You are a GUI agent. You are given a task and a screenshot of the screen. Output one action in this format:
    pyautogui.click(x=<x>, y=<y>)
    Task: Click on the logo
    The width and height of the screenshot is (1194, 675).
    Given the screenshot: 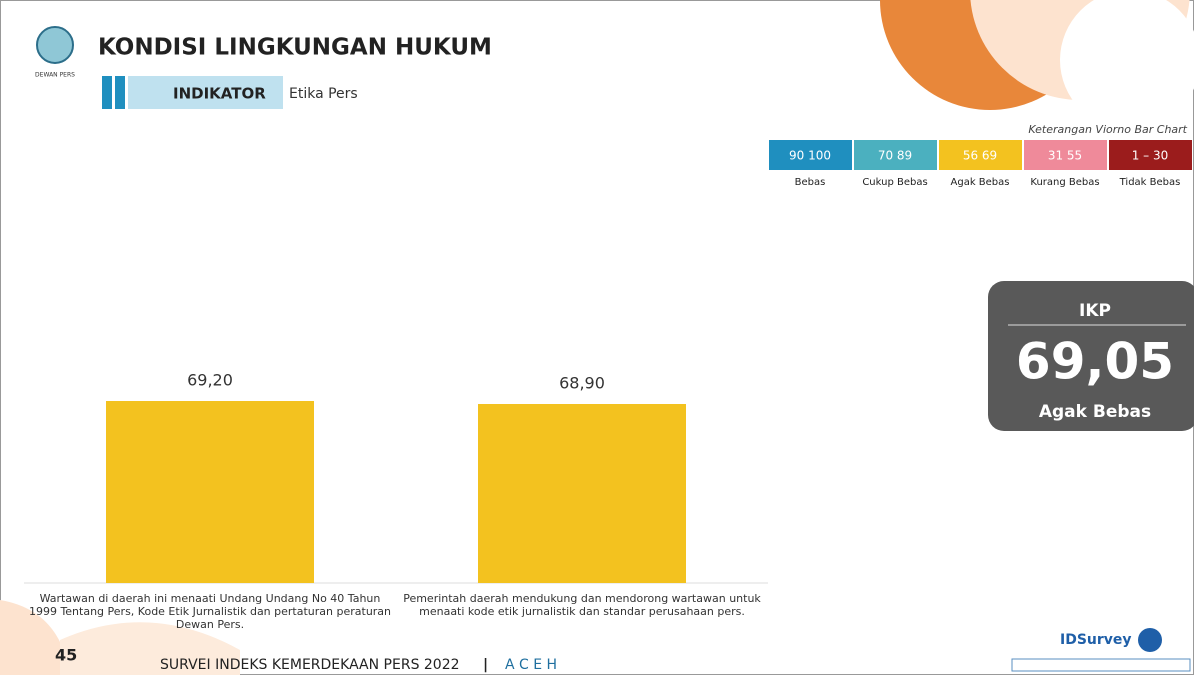 What is the action you would take?
    pyautogui.click(x=55, y=45)
    